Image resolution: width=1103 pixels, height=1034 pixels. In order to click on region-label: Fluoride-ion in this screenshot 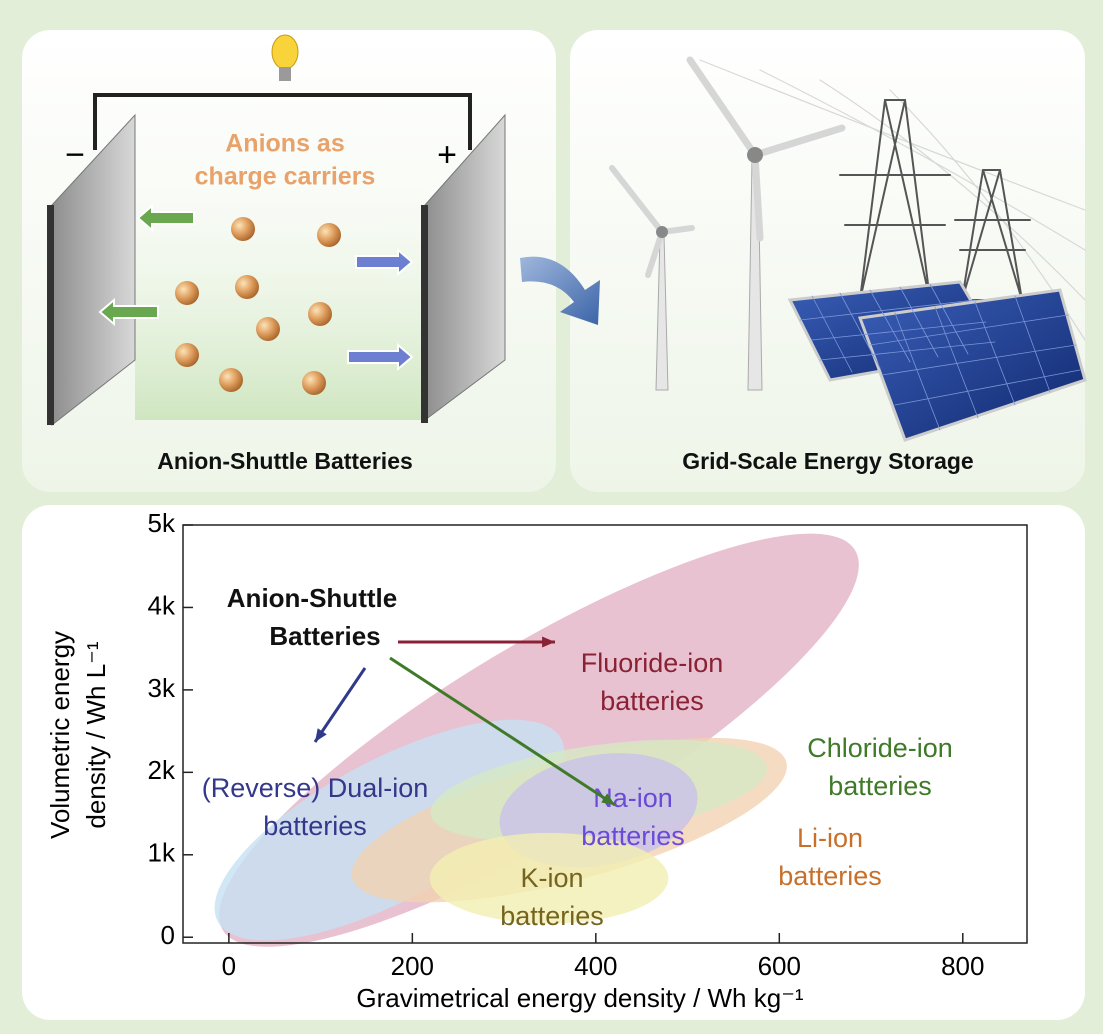, I will do `click(652, 663)`.